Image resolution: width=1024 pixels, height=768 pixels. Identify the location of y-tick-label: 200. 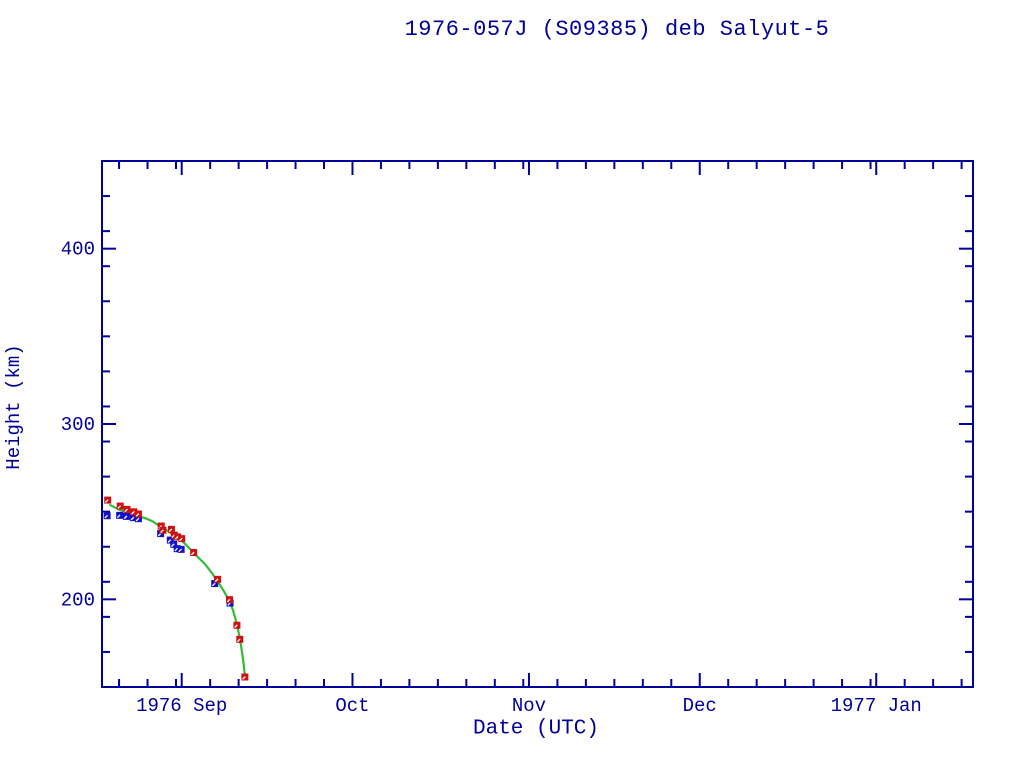
(78, 600).